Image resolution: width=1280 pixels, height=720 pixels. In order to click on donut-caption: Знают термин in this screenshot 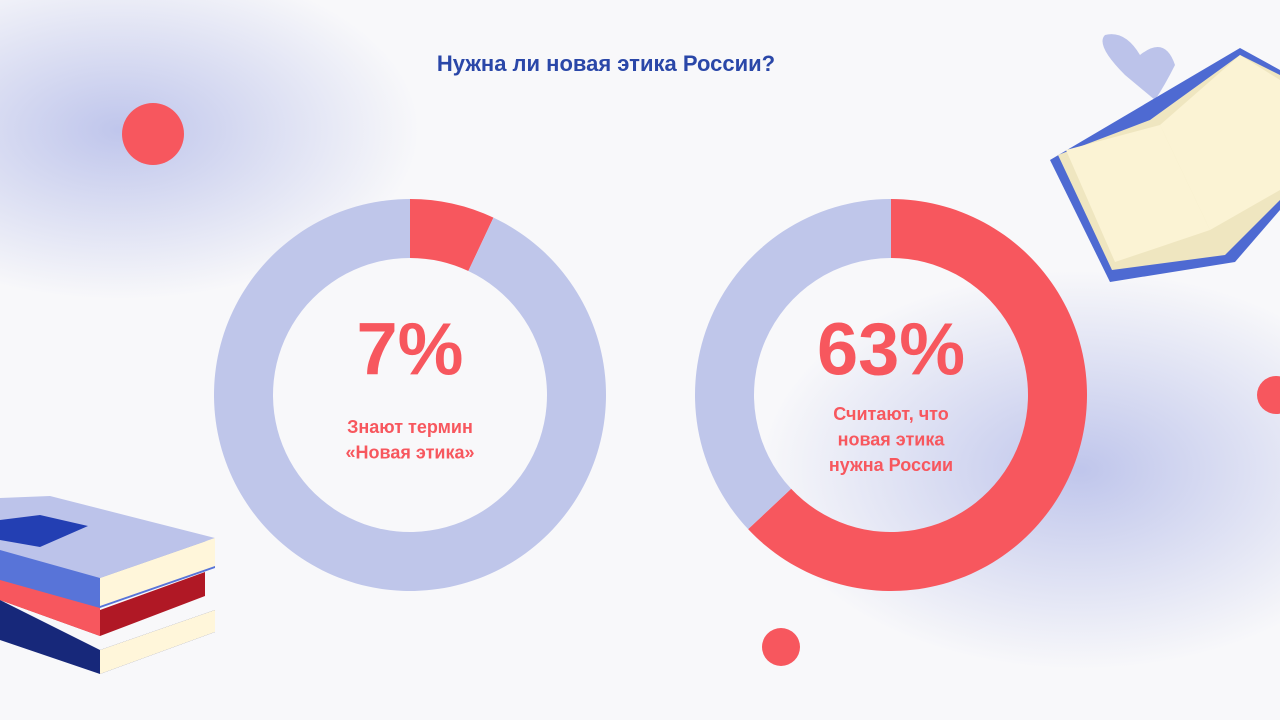, I will do `click(410, 427)`.